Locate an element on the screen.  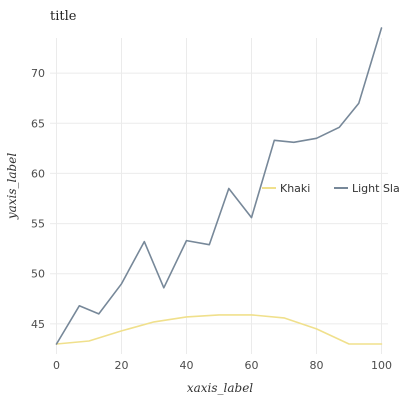
x-tick-label: 100 is located at coordinates (381, 365).